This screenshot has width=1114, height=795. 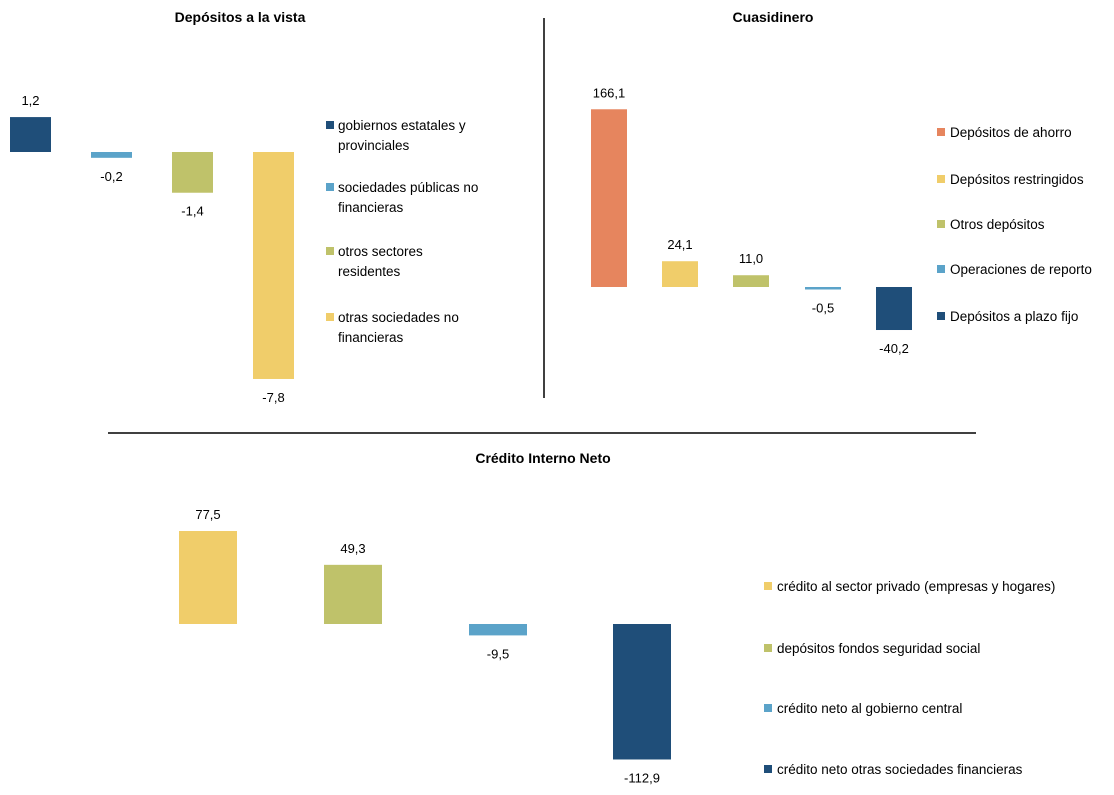 I want to click on legend-label-sociedades-publicas-no-financieras: sociedades públicas no financieras, so click(x=408, y=197).